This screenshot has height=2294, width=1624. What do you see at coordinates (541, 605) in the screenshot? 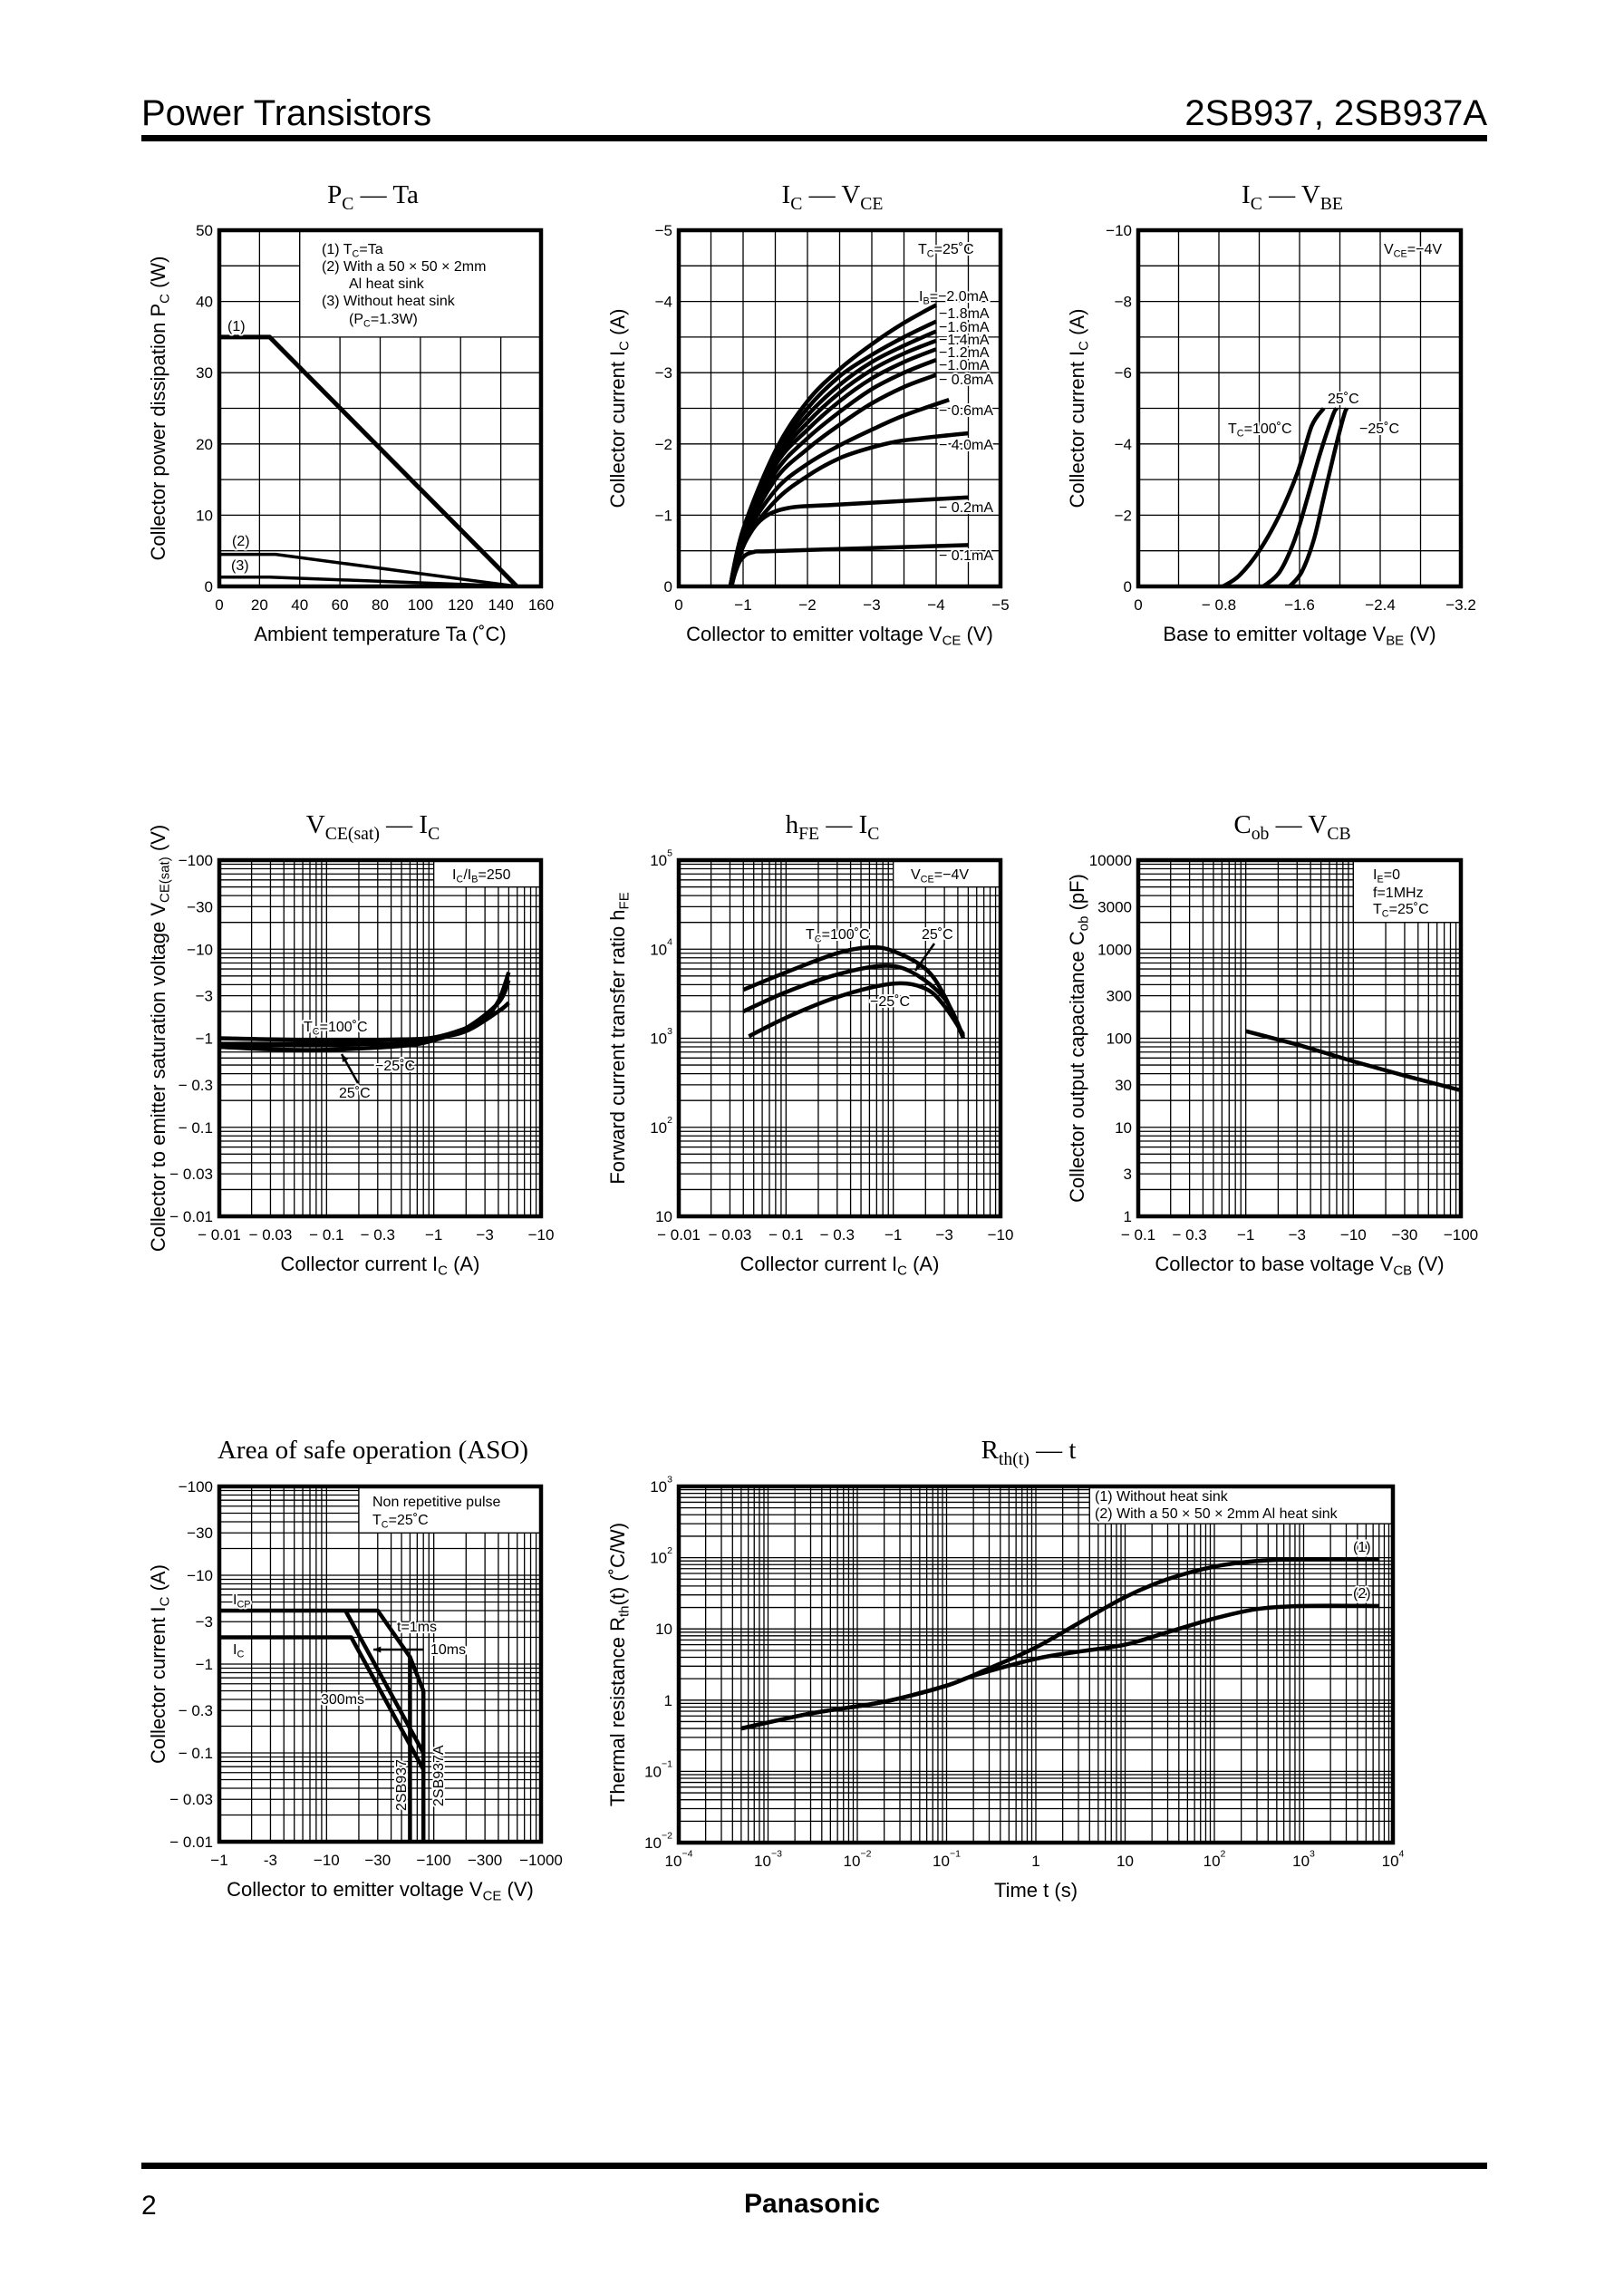
I see `x-tick-label: 160` at bounding box center [541, 605].